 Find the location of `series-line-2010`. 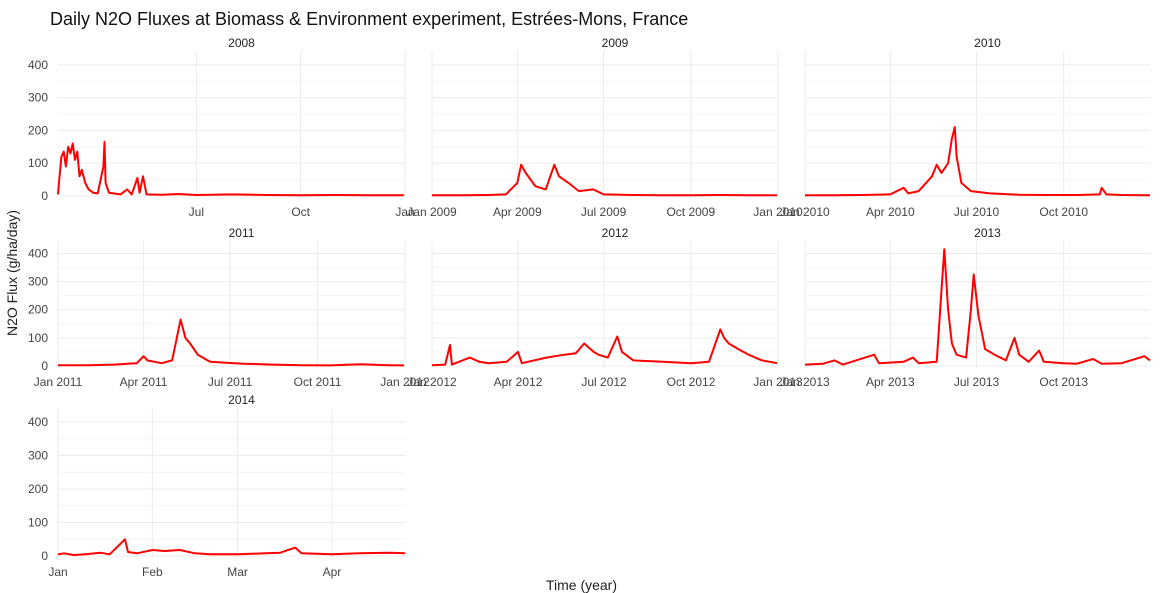

series-line-2010 is located at coordinates (978, 161).